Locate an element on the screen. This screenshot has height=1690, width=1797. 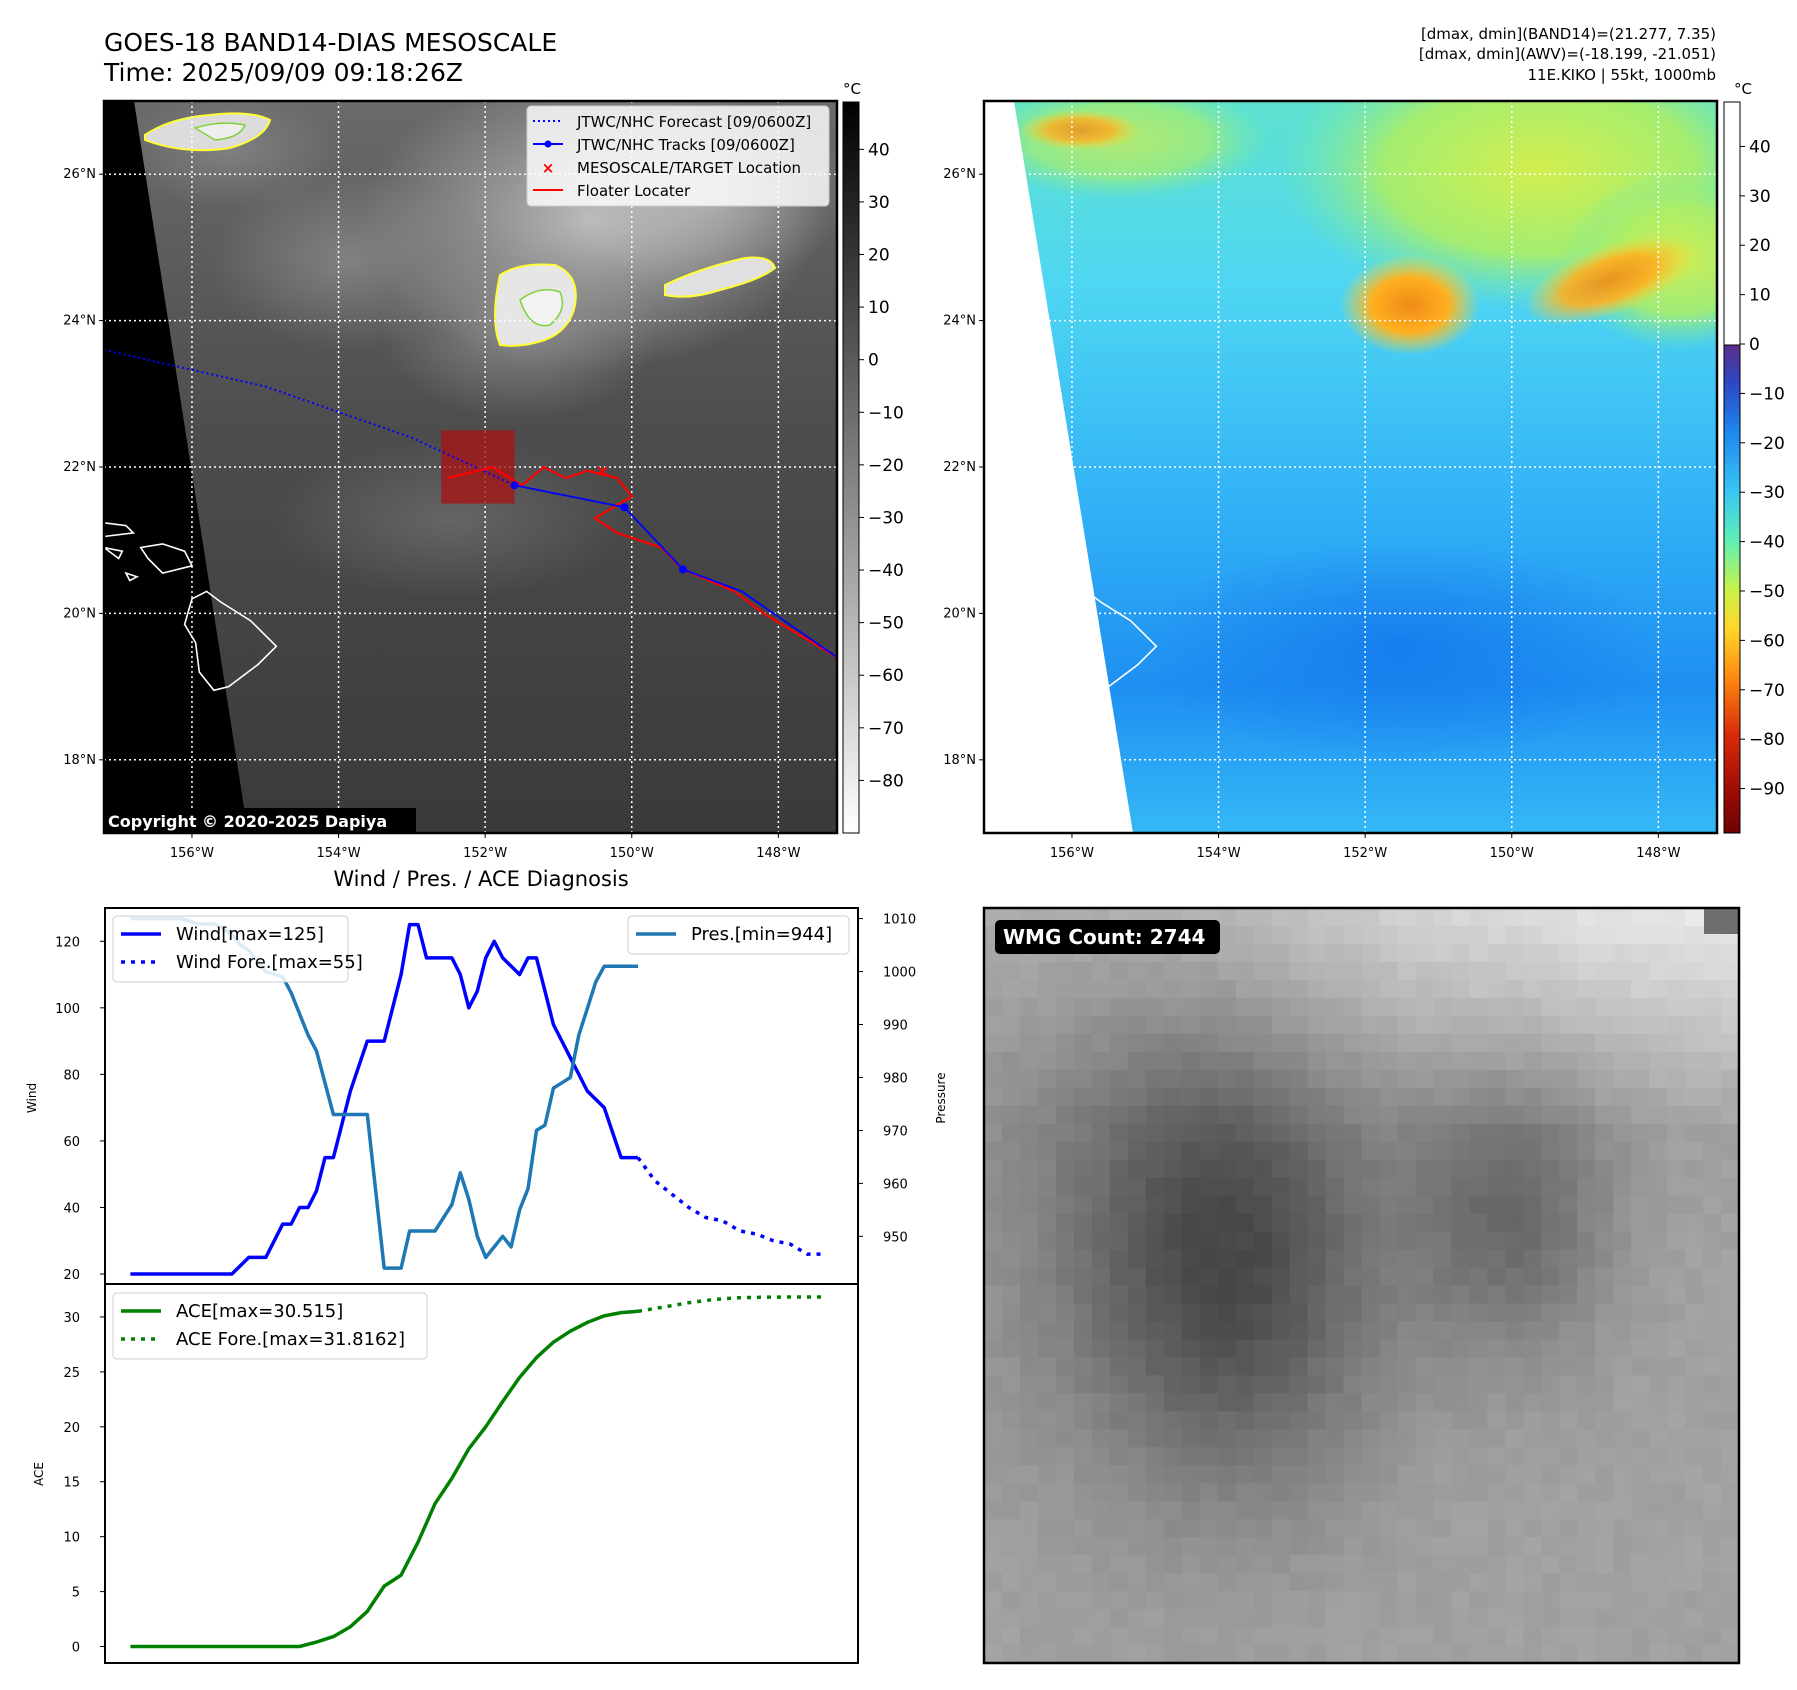
ace-ytick-label: 0 is located at coordinates (76, 1648).